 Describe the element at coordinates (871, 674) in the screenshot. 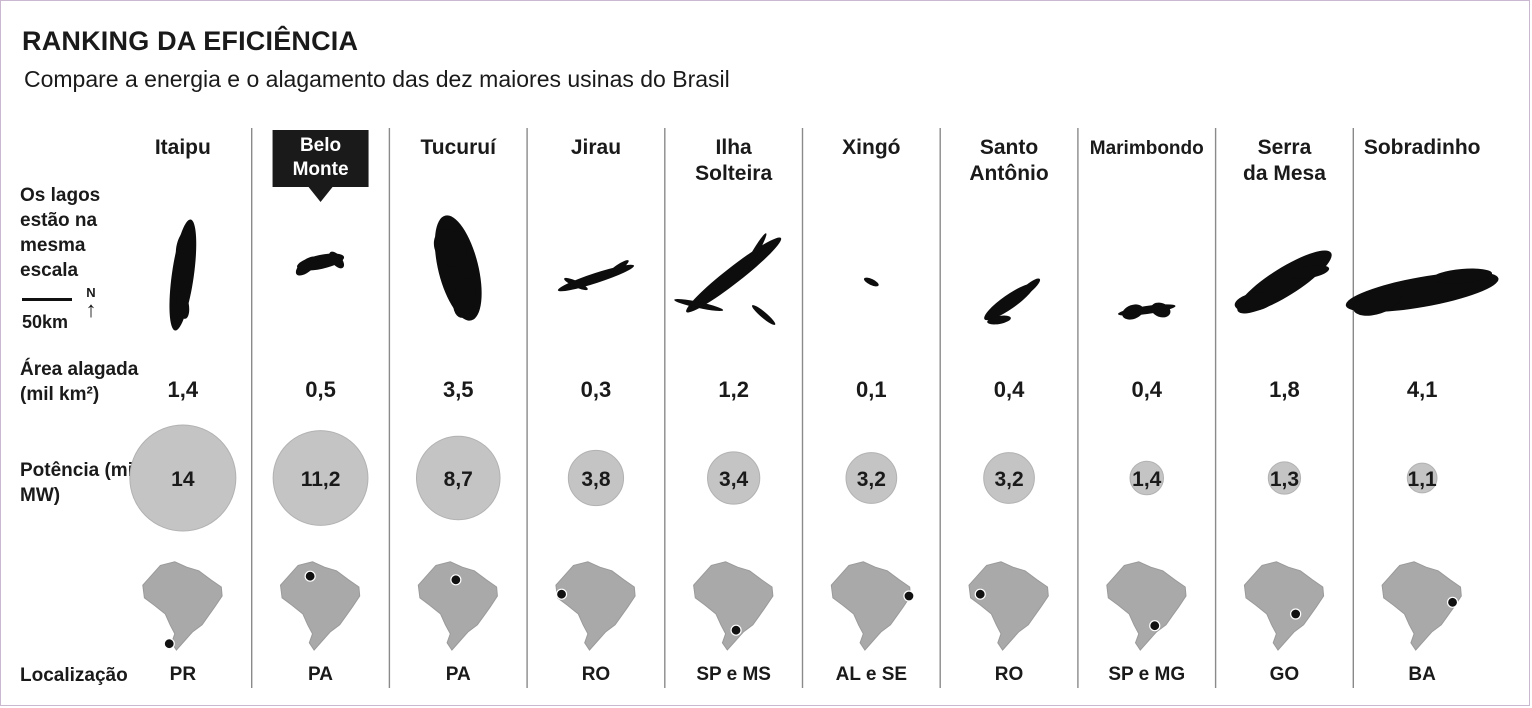

I see `location-label-xingo: AL e SE` at that location.